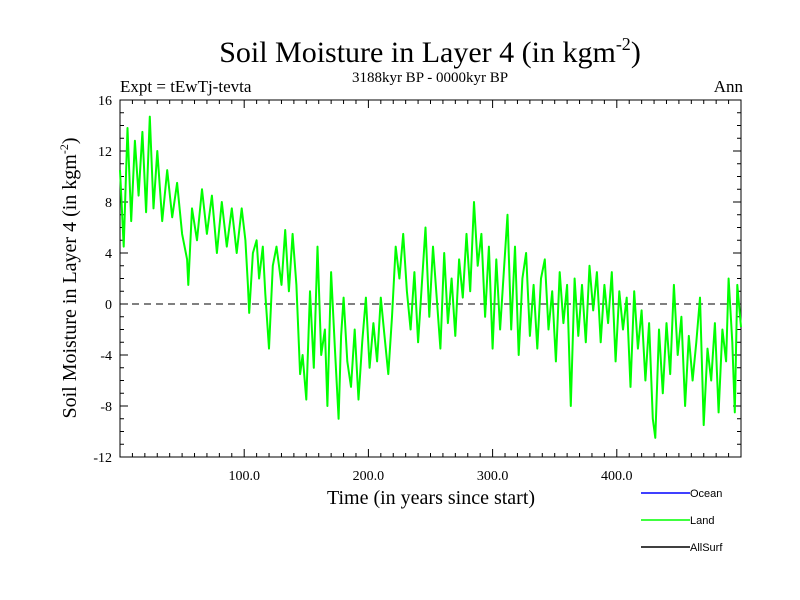 The height and width of the screenshot is (600, 800). I want to click on ylabel-close: ), so click(70, 140).